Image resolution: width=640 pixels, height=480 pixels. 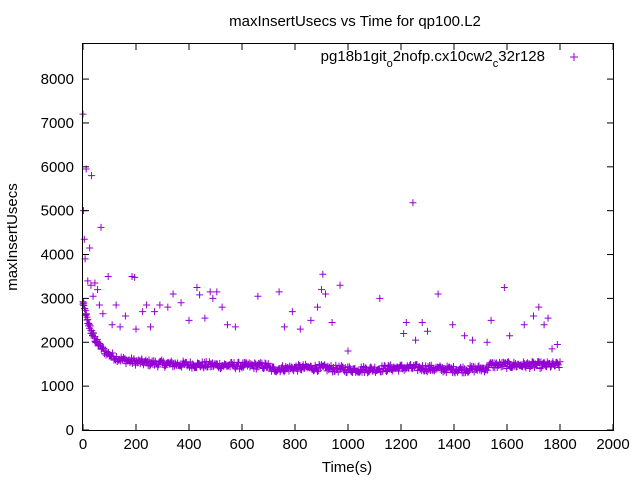 What do you see at coordinates (57, 386) in the screenshot?
I see `y-tick-label: 1000` at bounding box center [57, 386].